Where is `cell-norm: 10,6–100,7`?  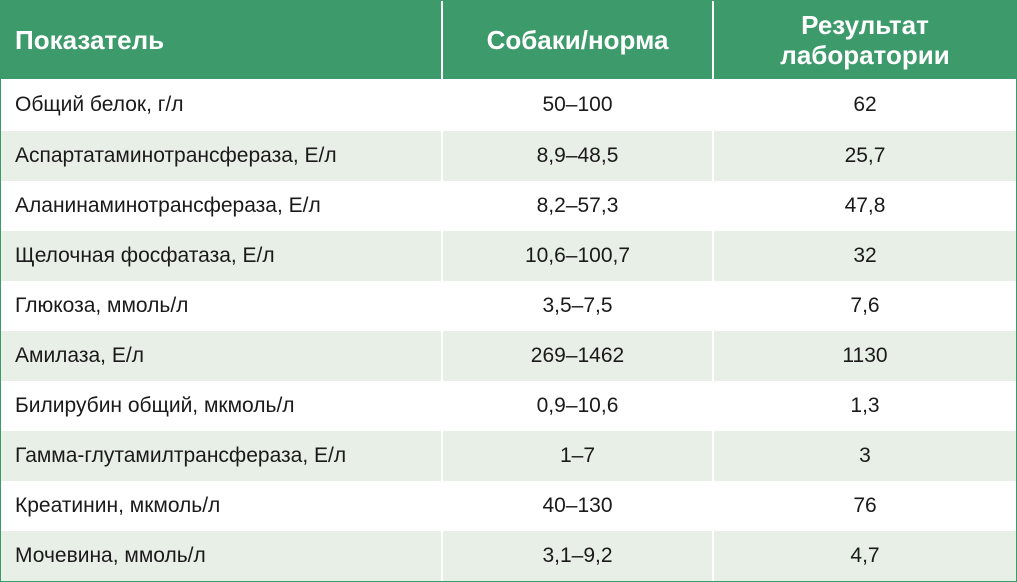 cell-norm: 10,6–100,7 is located at coordinates (578, 256).